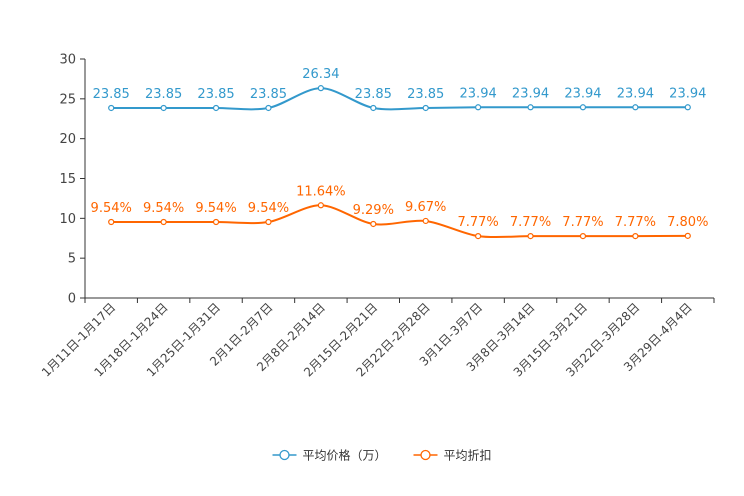 Image resolution: width=744 pixels, height=496 pixels. Describe the element at coordinates (72, 299) in the screenshot. I see `y-tick-label: 0` at that location.